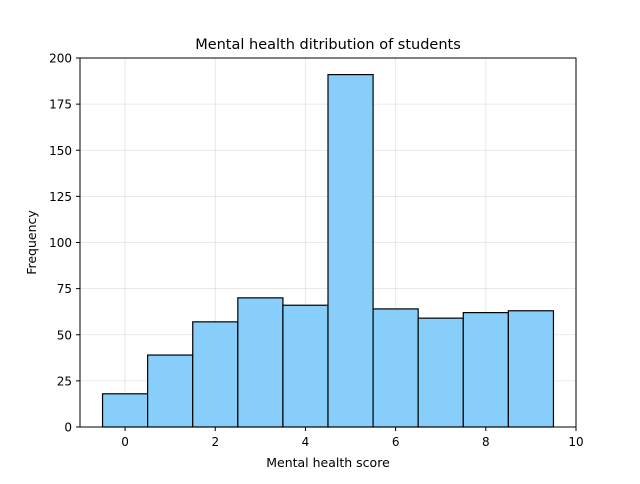 The image size is (640, 484). I want to click on y-tick-label: 125, so click(60, 197).